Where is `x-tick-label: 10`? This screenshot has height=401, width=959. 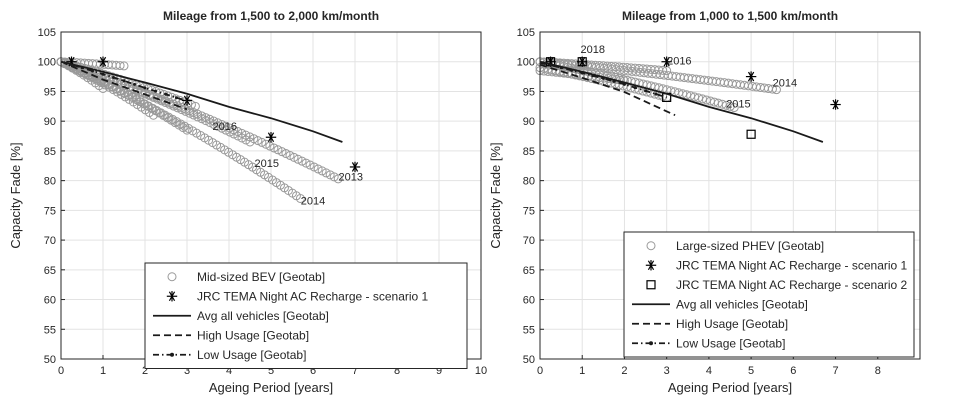
x-tick-label: 10 is located at coordinates (481, 371).